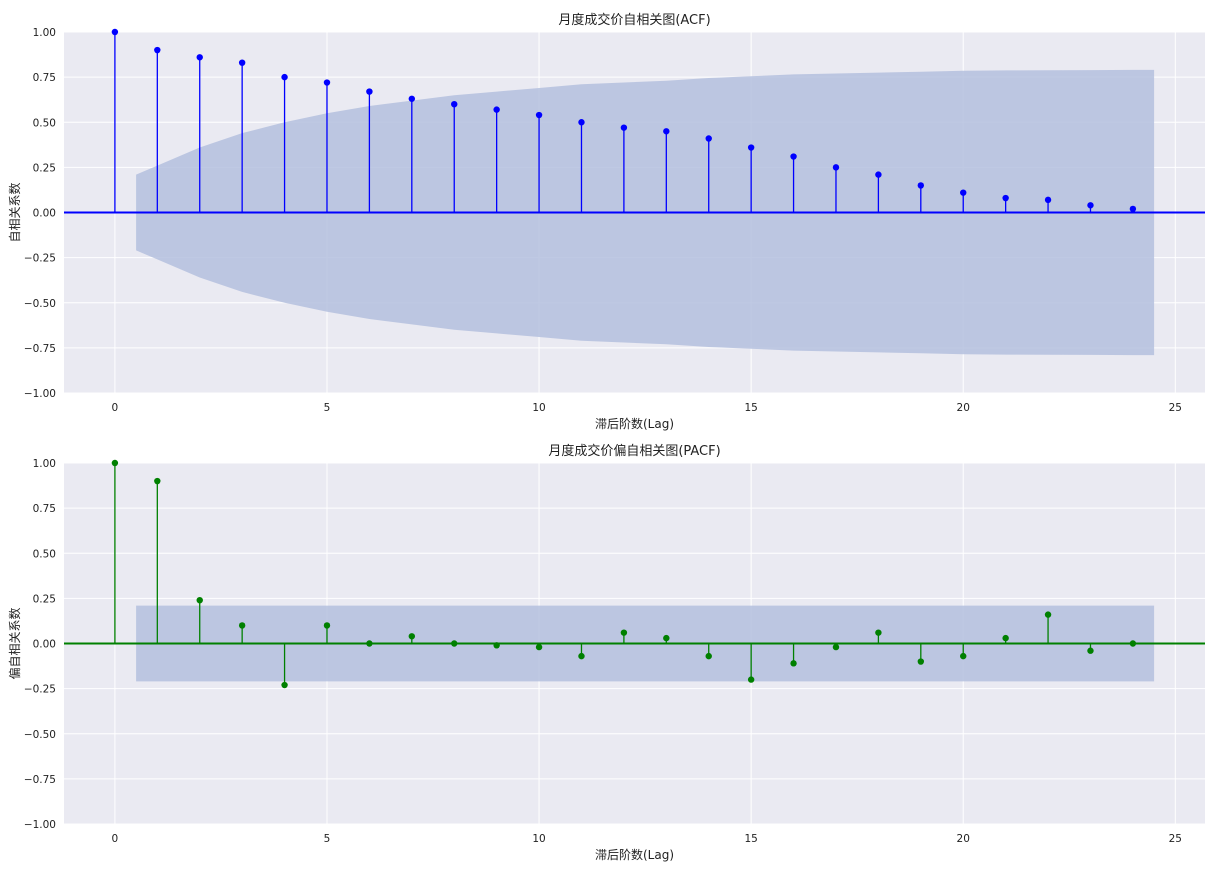 The height and width of the screenshot is (878, 1212). Describe the element at coordinates (44, 33) in the screenshot. I see `acf-y-tick-label: 1.00` at that location.